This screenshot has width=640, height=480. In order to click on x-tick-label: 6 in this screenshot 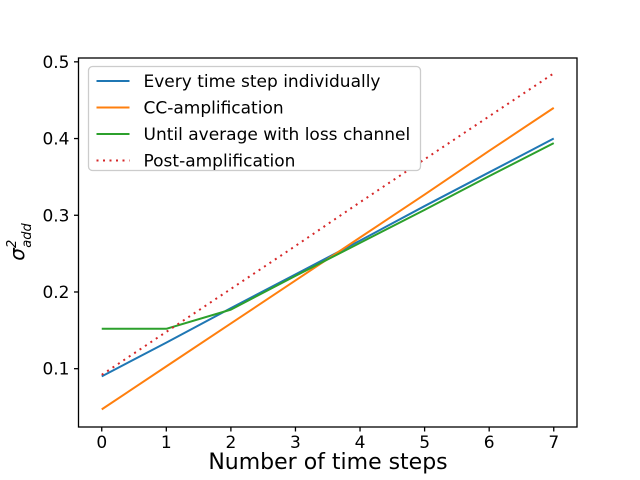, I will do `click(489, 443)`.